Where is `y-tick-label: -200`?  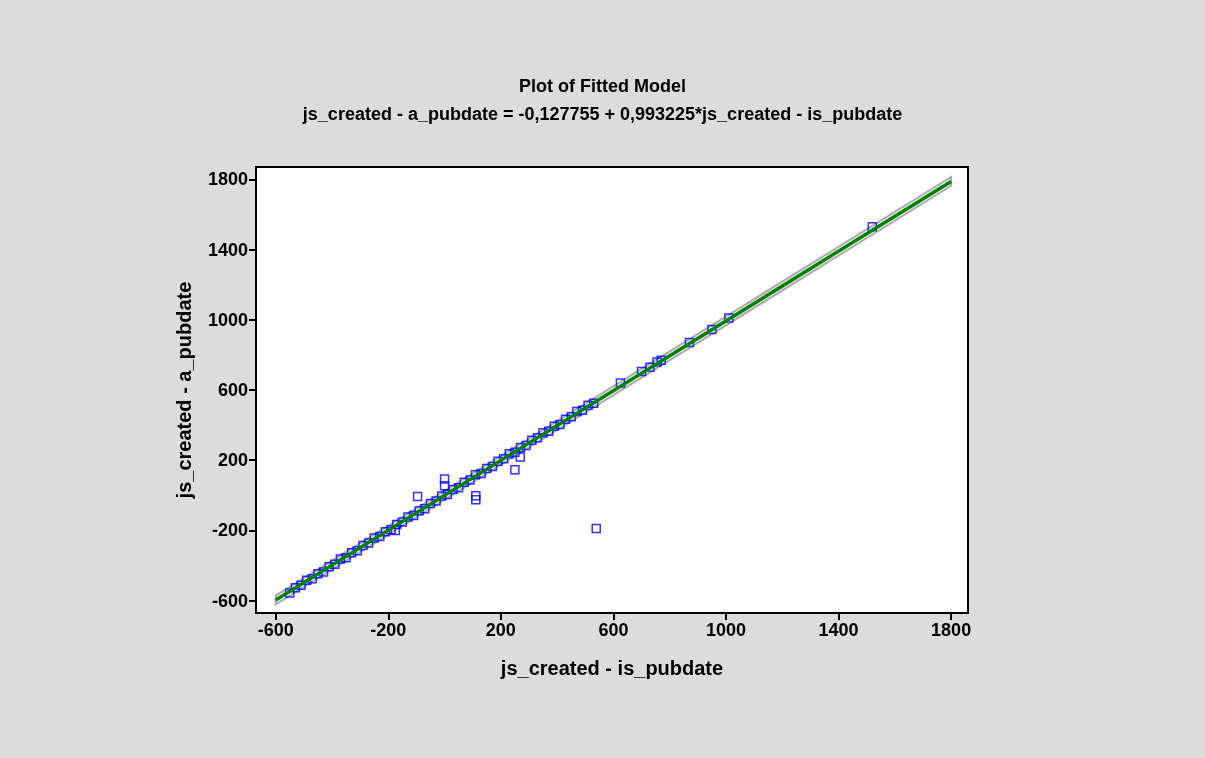 y-tick-label: -200 is located at coordinates (229, 530).